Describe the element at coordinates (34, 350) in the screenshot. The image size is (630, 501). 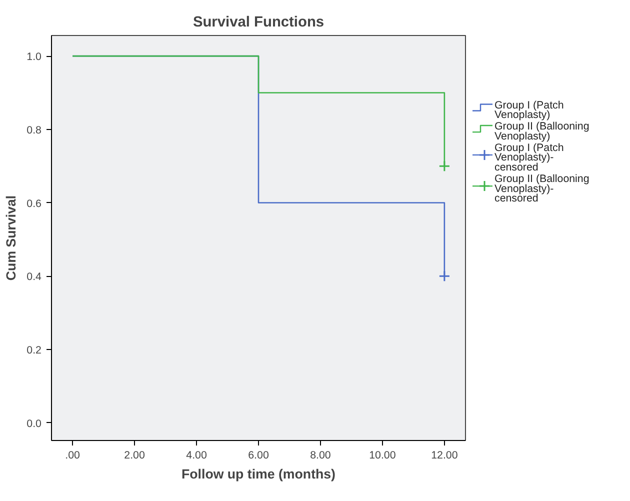
I see `y-tick-label: 0.2` at that location.